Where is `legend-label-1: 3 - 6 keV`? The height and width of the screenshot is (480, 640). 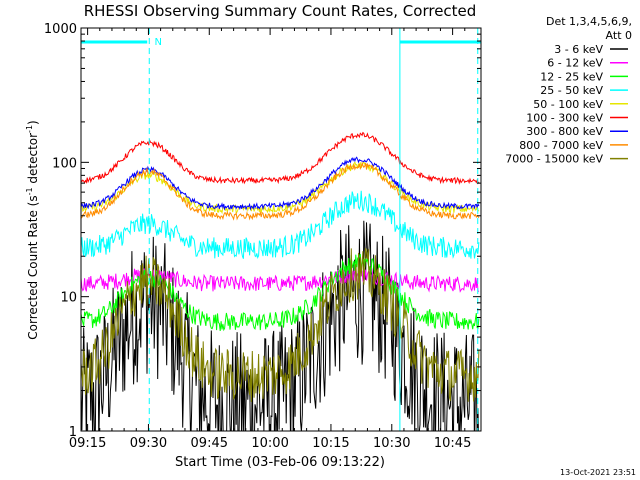 legend-label-1: 3 - 6 keV is located at coordinates (578, 49).